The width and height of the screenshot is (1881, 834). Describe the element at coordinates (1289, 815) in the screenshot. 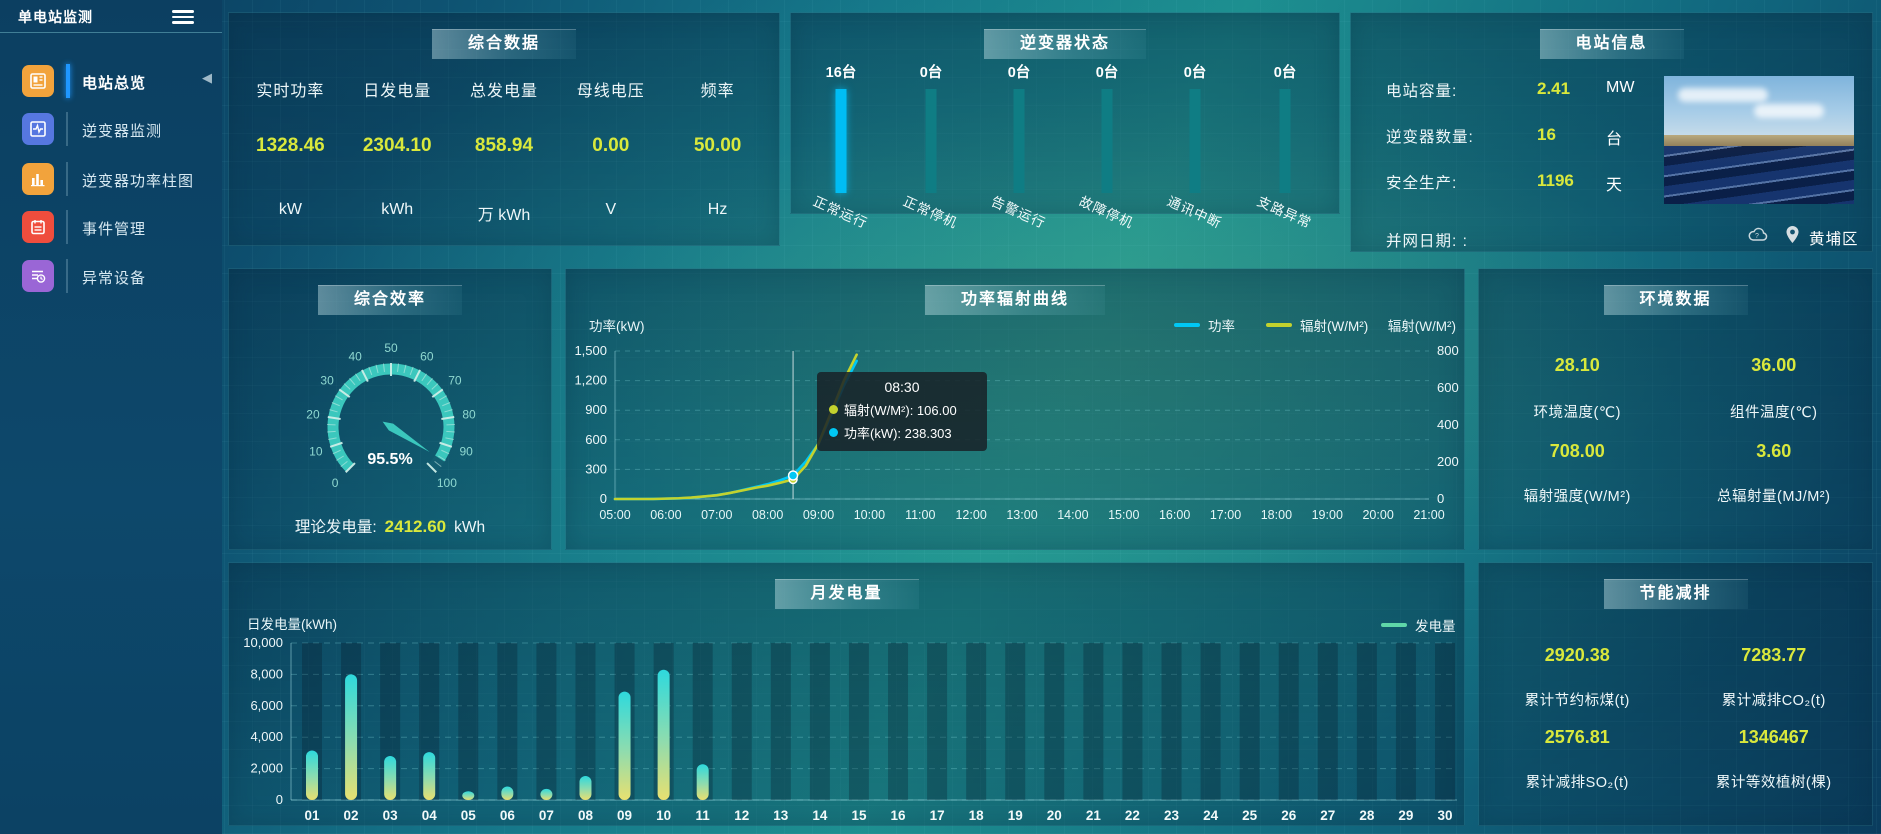

I see `svg-text: 26` at that location.